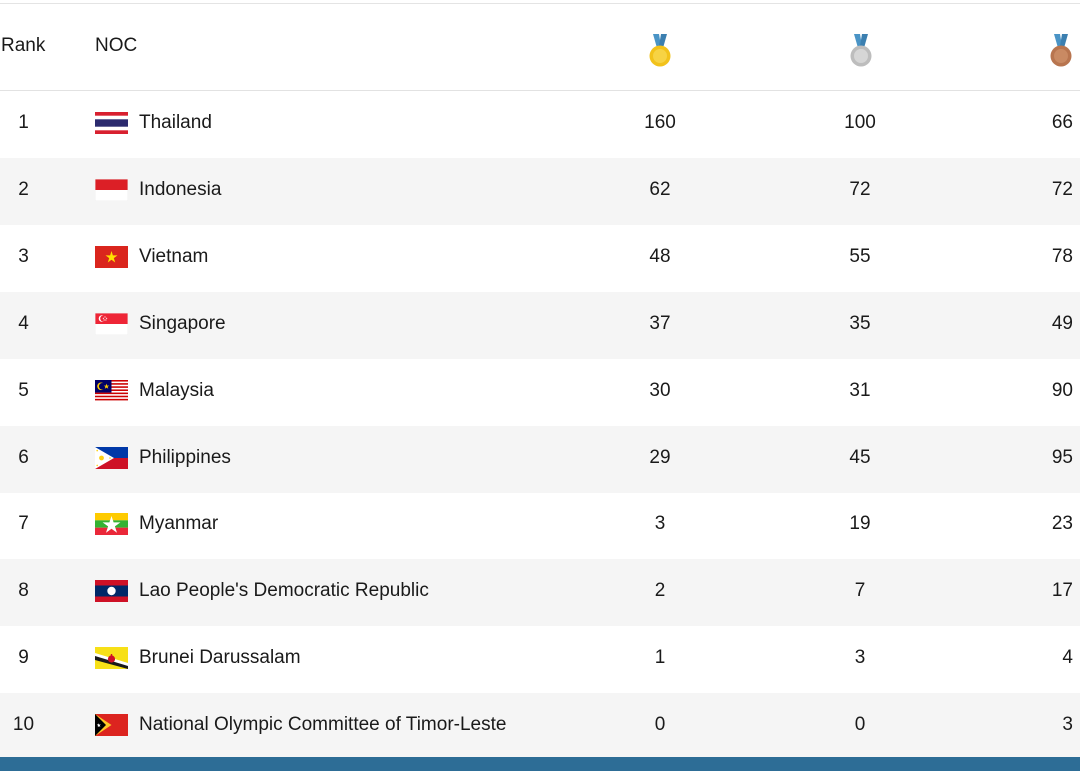 This screenshot has height=771, width=1080. I want to click on rank-cell: 4, so click(23, 323).